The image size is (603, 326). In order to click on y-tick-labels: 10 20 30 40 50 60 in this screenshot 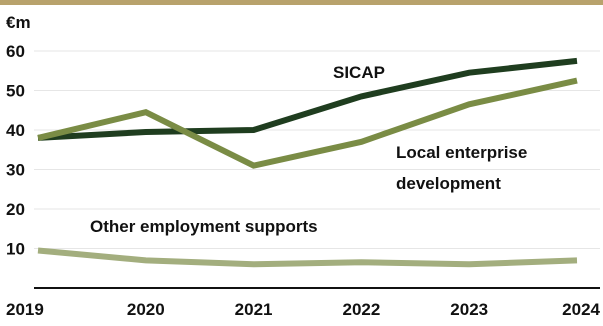, I will do `click(15, 150)`.